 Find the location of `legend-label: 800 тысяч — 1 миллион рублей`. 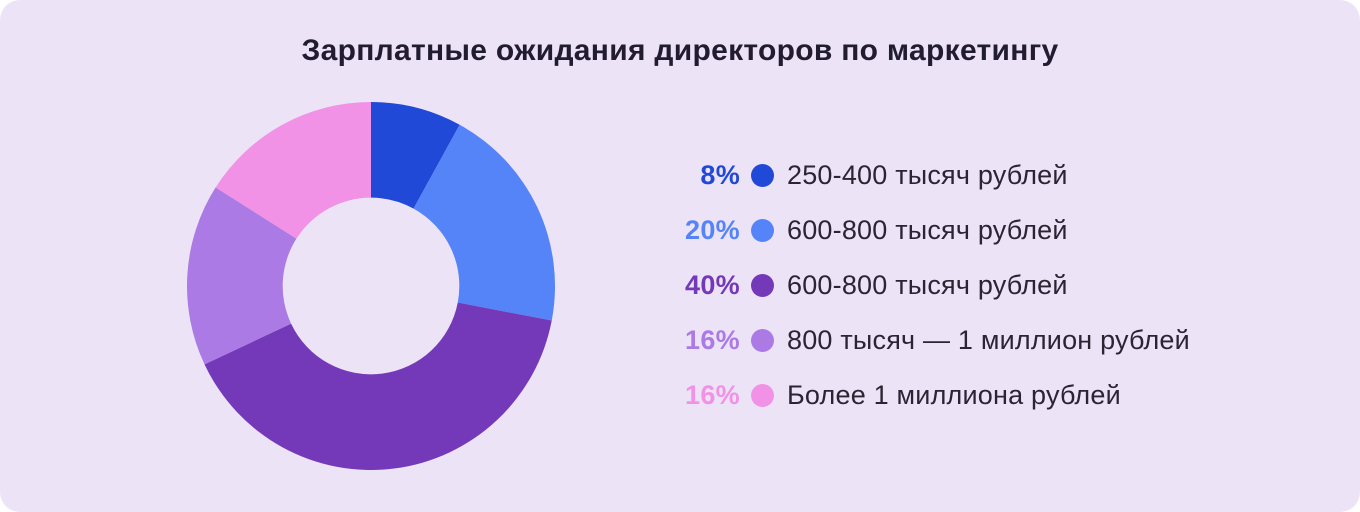

legend-label: 800 тысяч — 1 миллион рублей is located at coordinates (988, 340).